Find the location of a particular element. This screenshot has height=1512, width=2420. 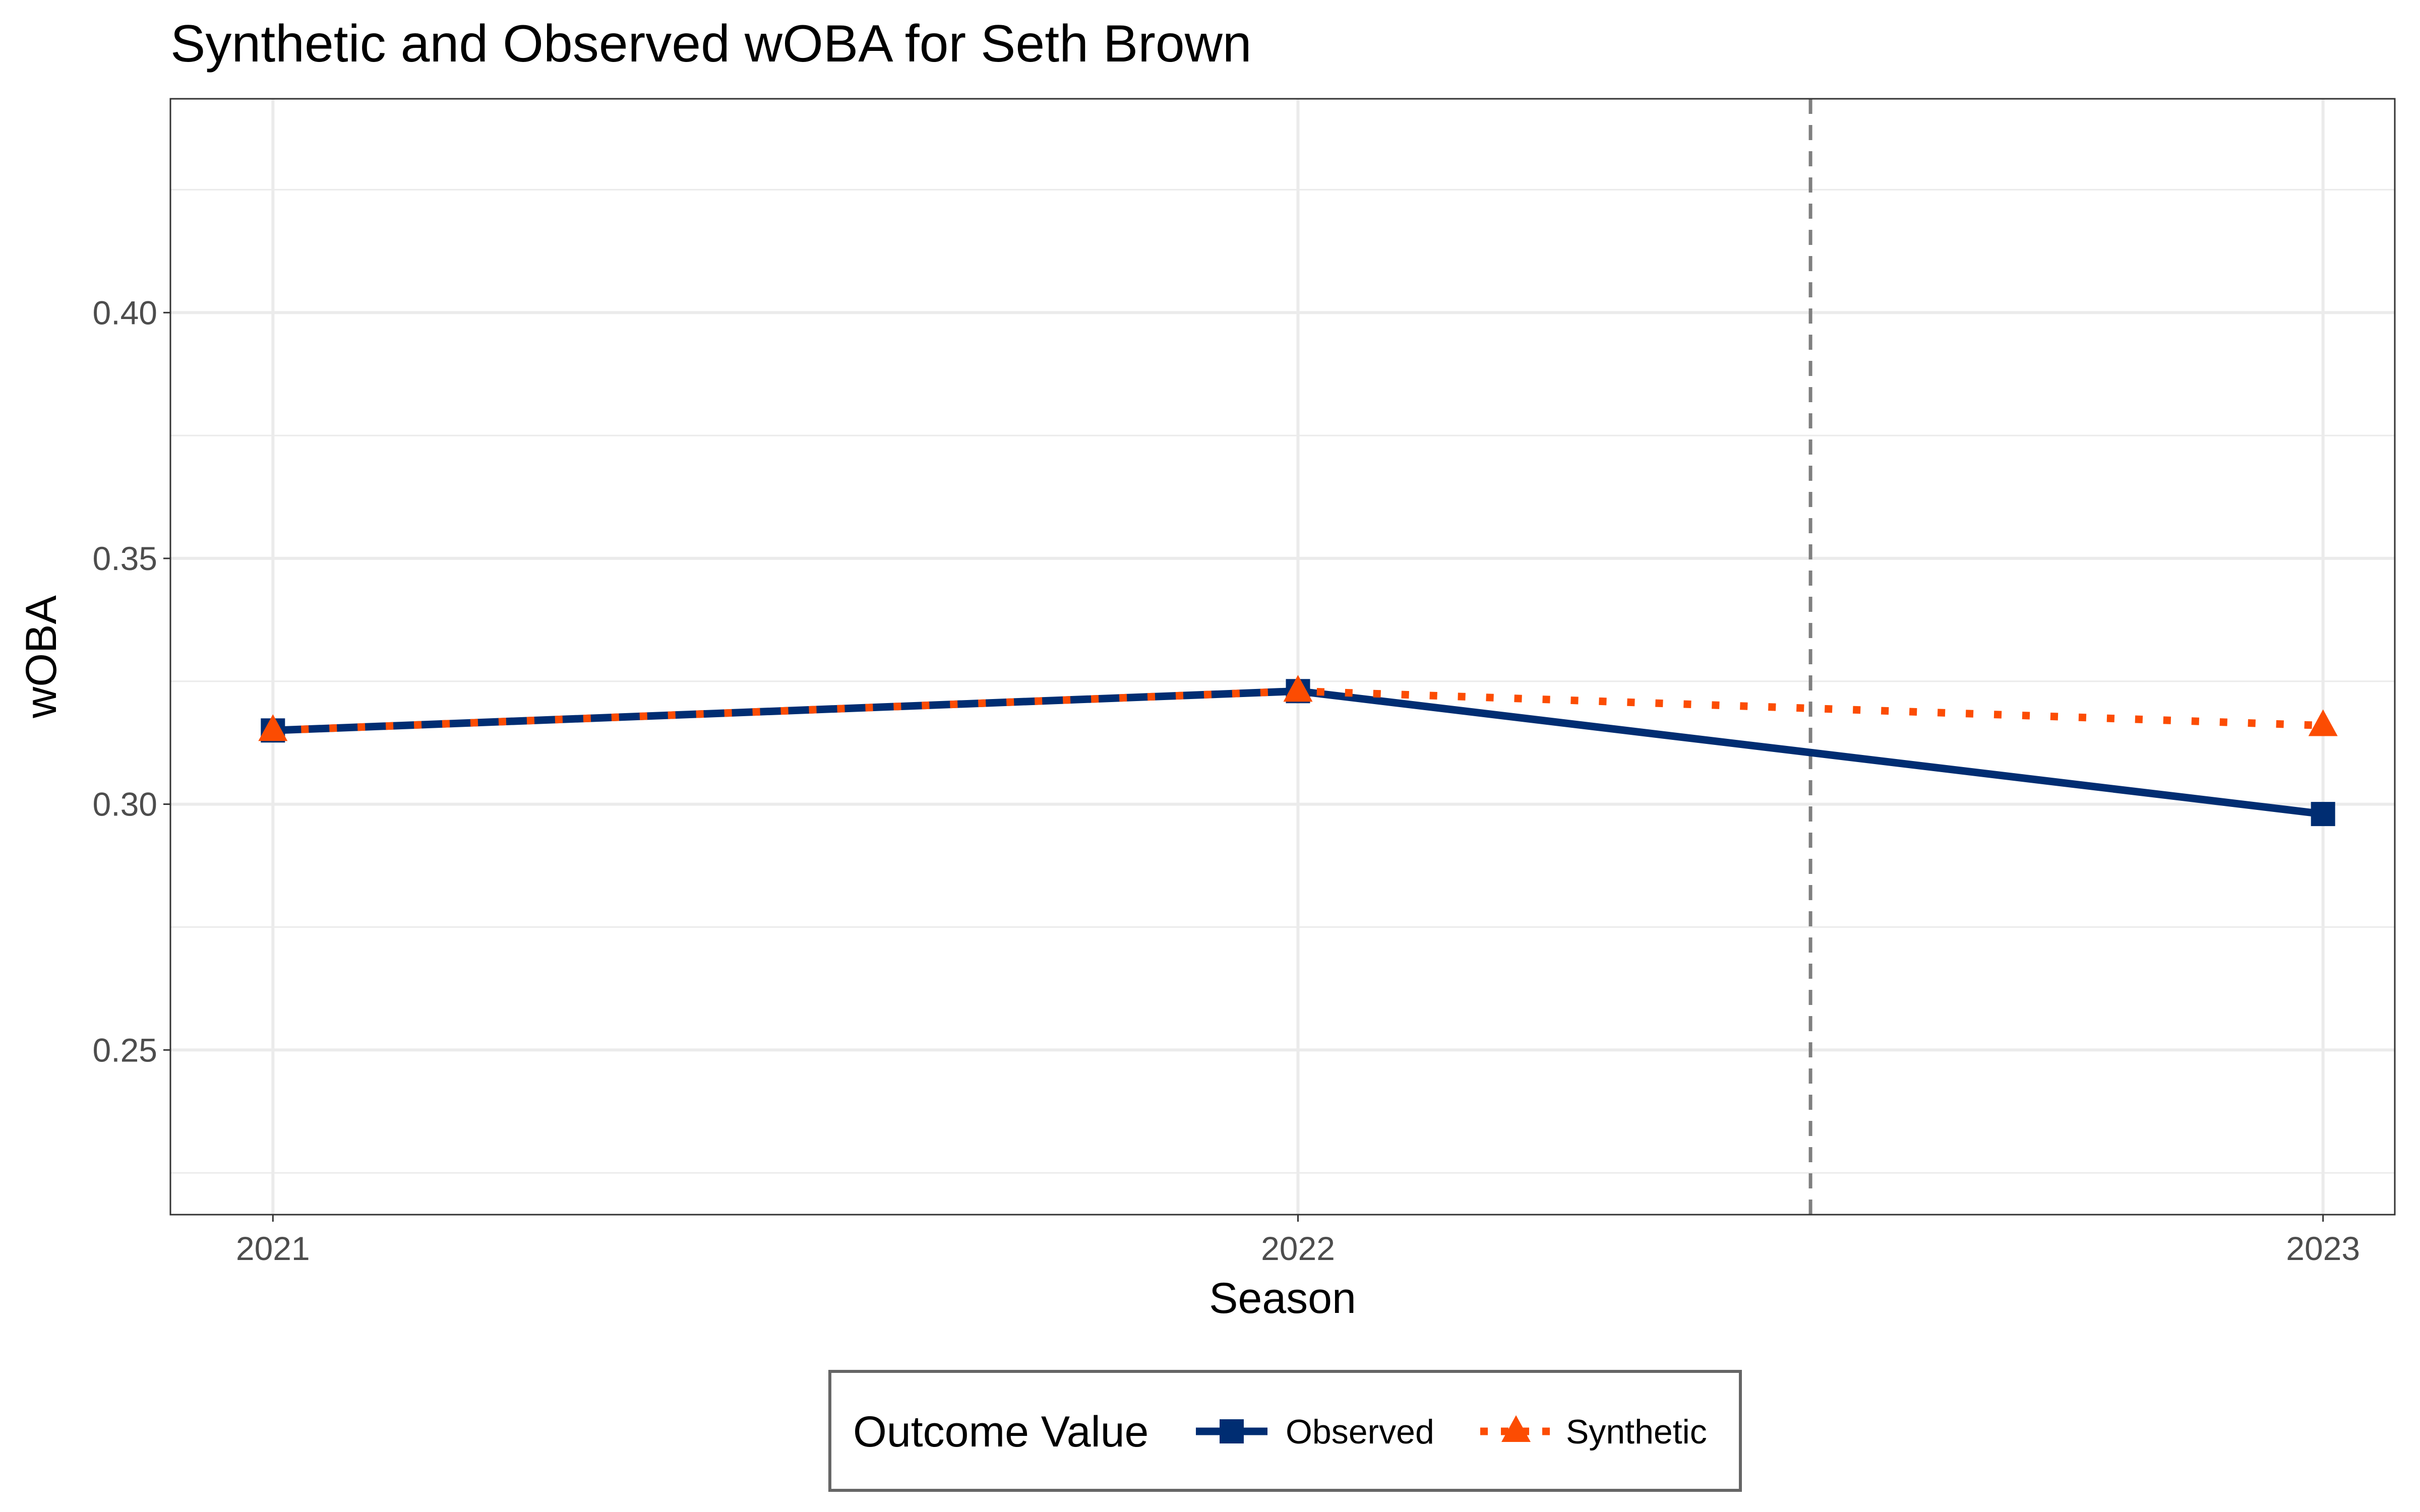

y-tick-label: 0.25 is located at coordinates (125, 1049).